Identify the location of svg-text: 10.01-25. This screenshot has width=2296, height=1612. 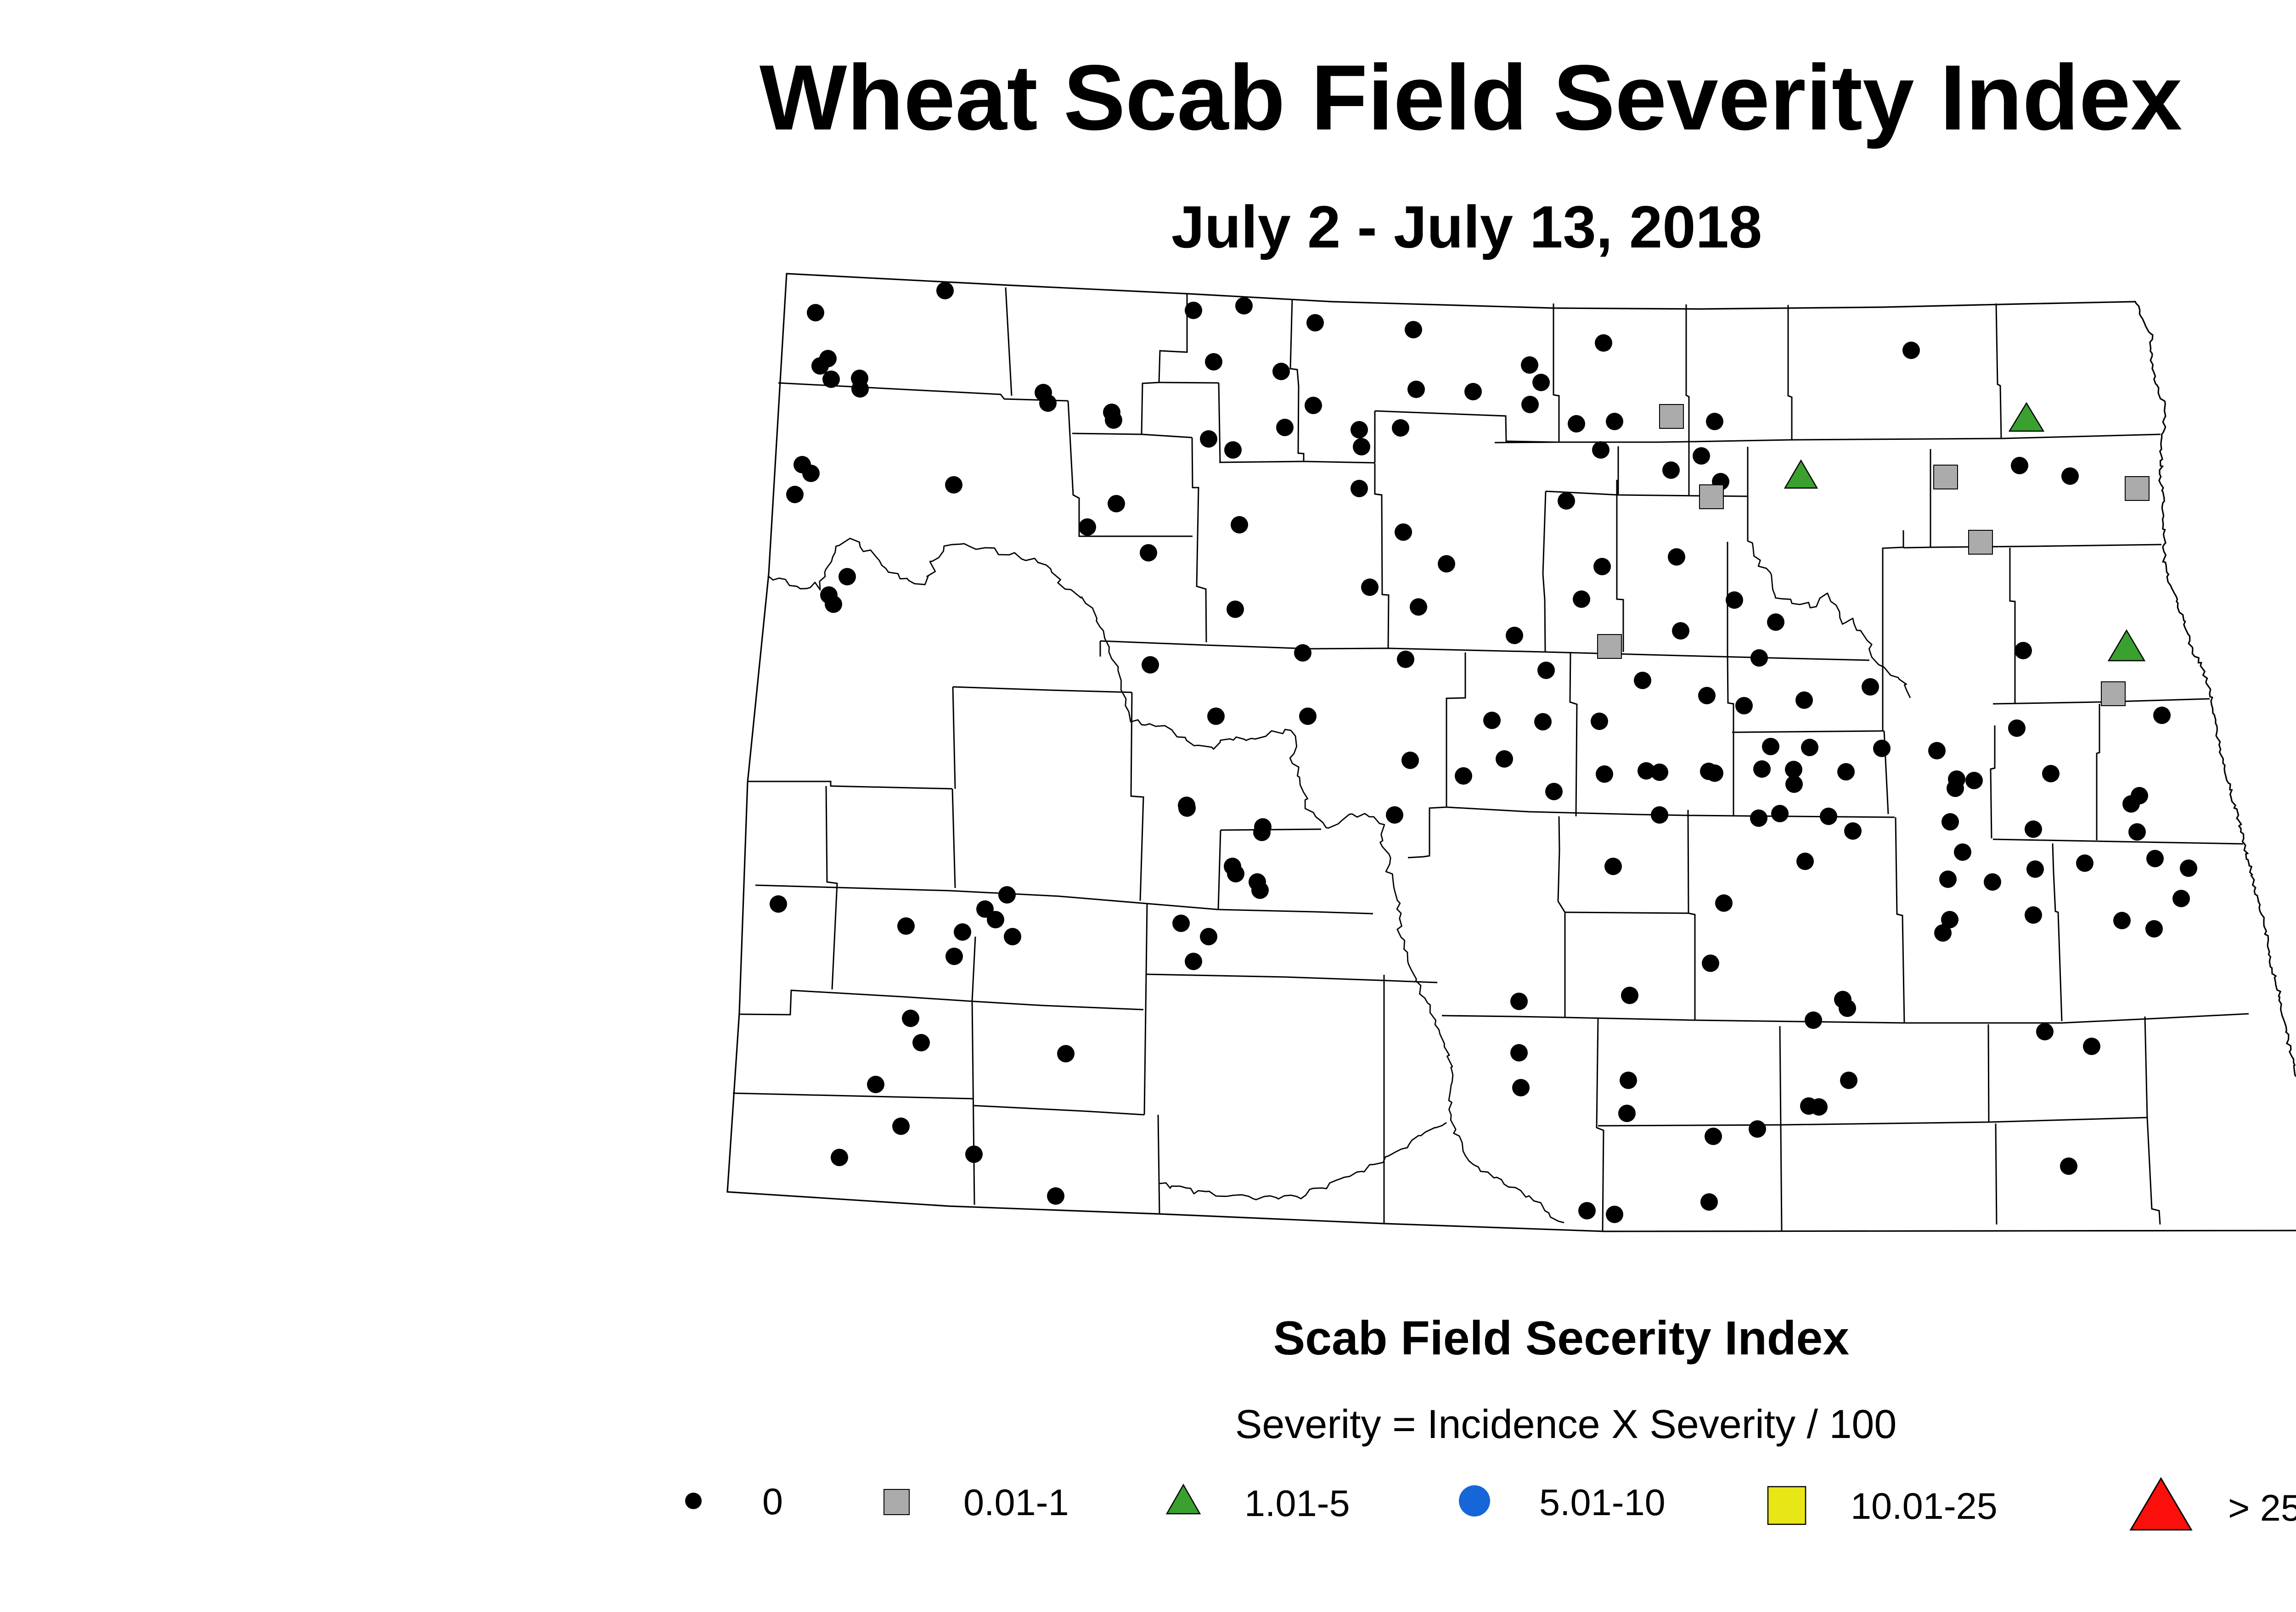
(1925, 1507).